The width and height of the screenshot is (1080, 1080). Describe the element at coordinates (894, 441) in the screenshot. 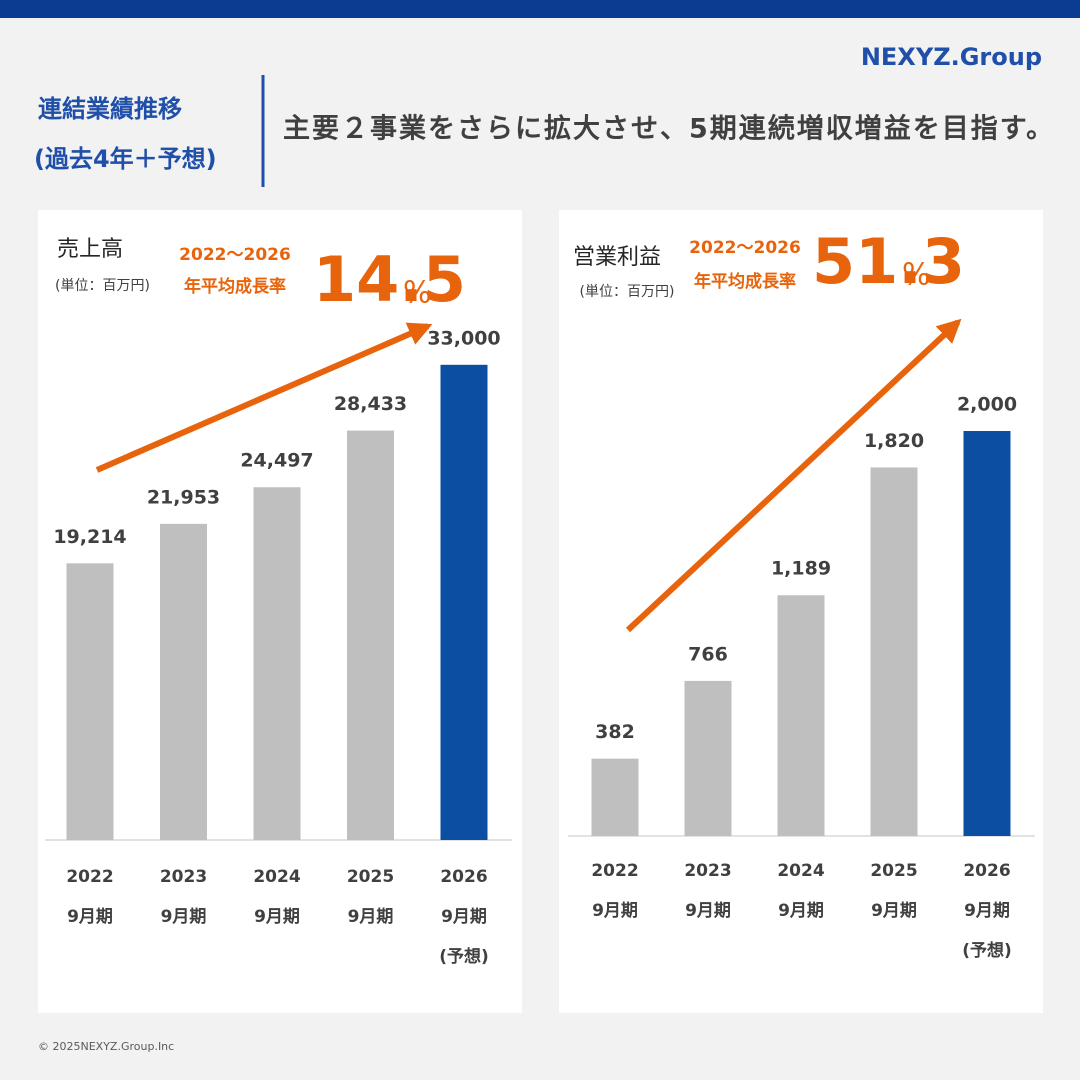

I see `value-label: 1,820` at that location.